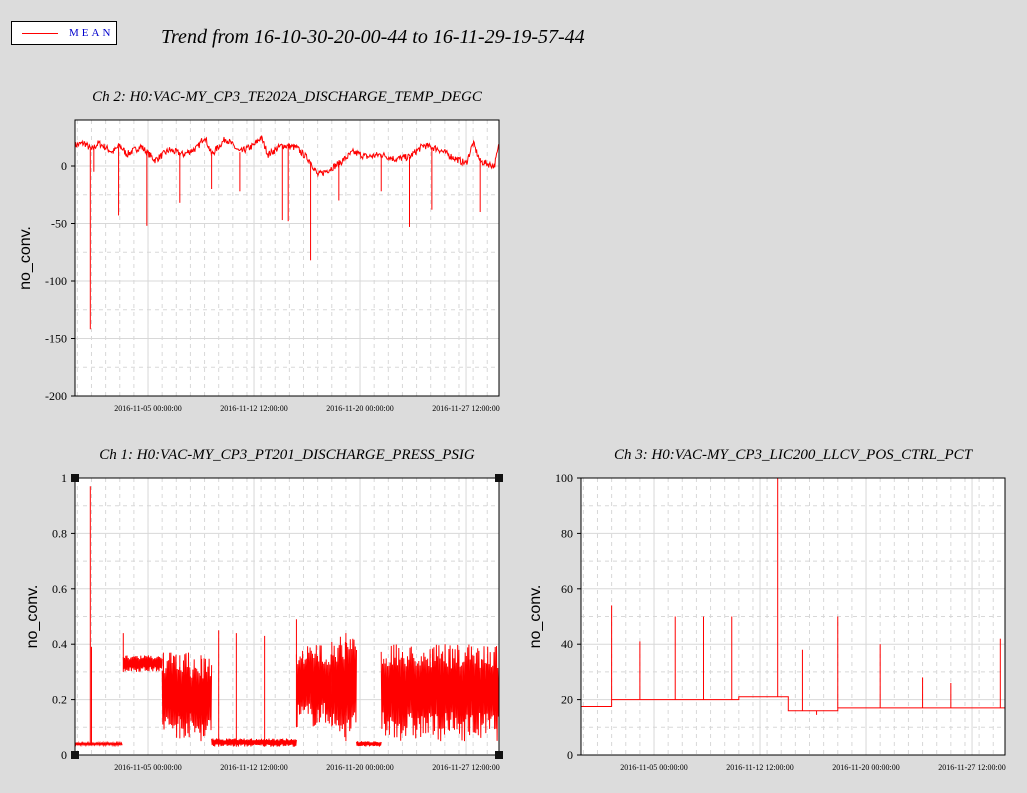  What do you see at coordinates (792, 704) in the screenshot?
I see `ch3-series-step-line` at bounding box center [792, 704].